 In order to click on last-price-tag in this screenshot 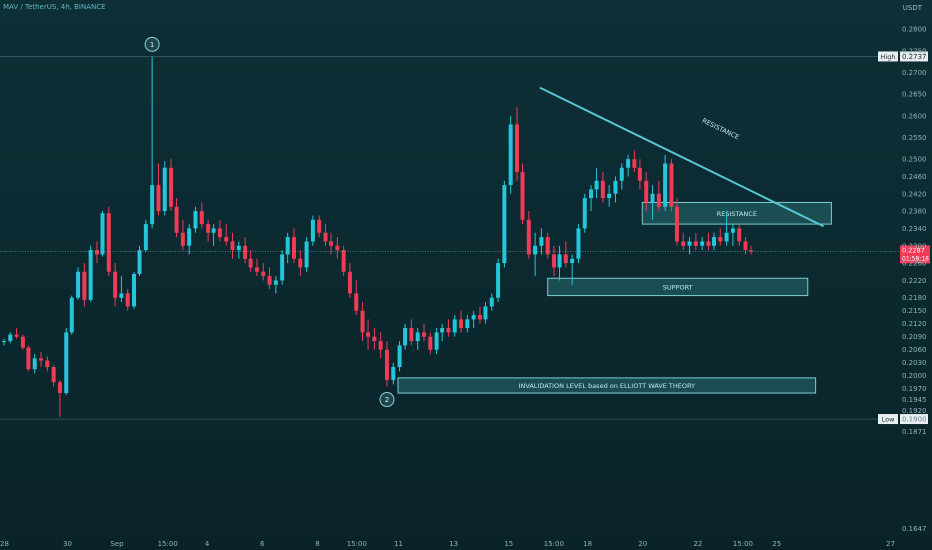, I will do `click(915, 254)`.